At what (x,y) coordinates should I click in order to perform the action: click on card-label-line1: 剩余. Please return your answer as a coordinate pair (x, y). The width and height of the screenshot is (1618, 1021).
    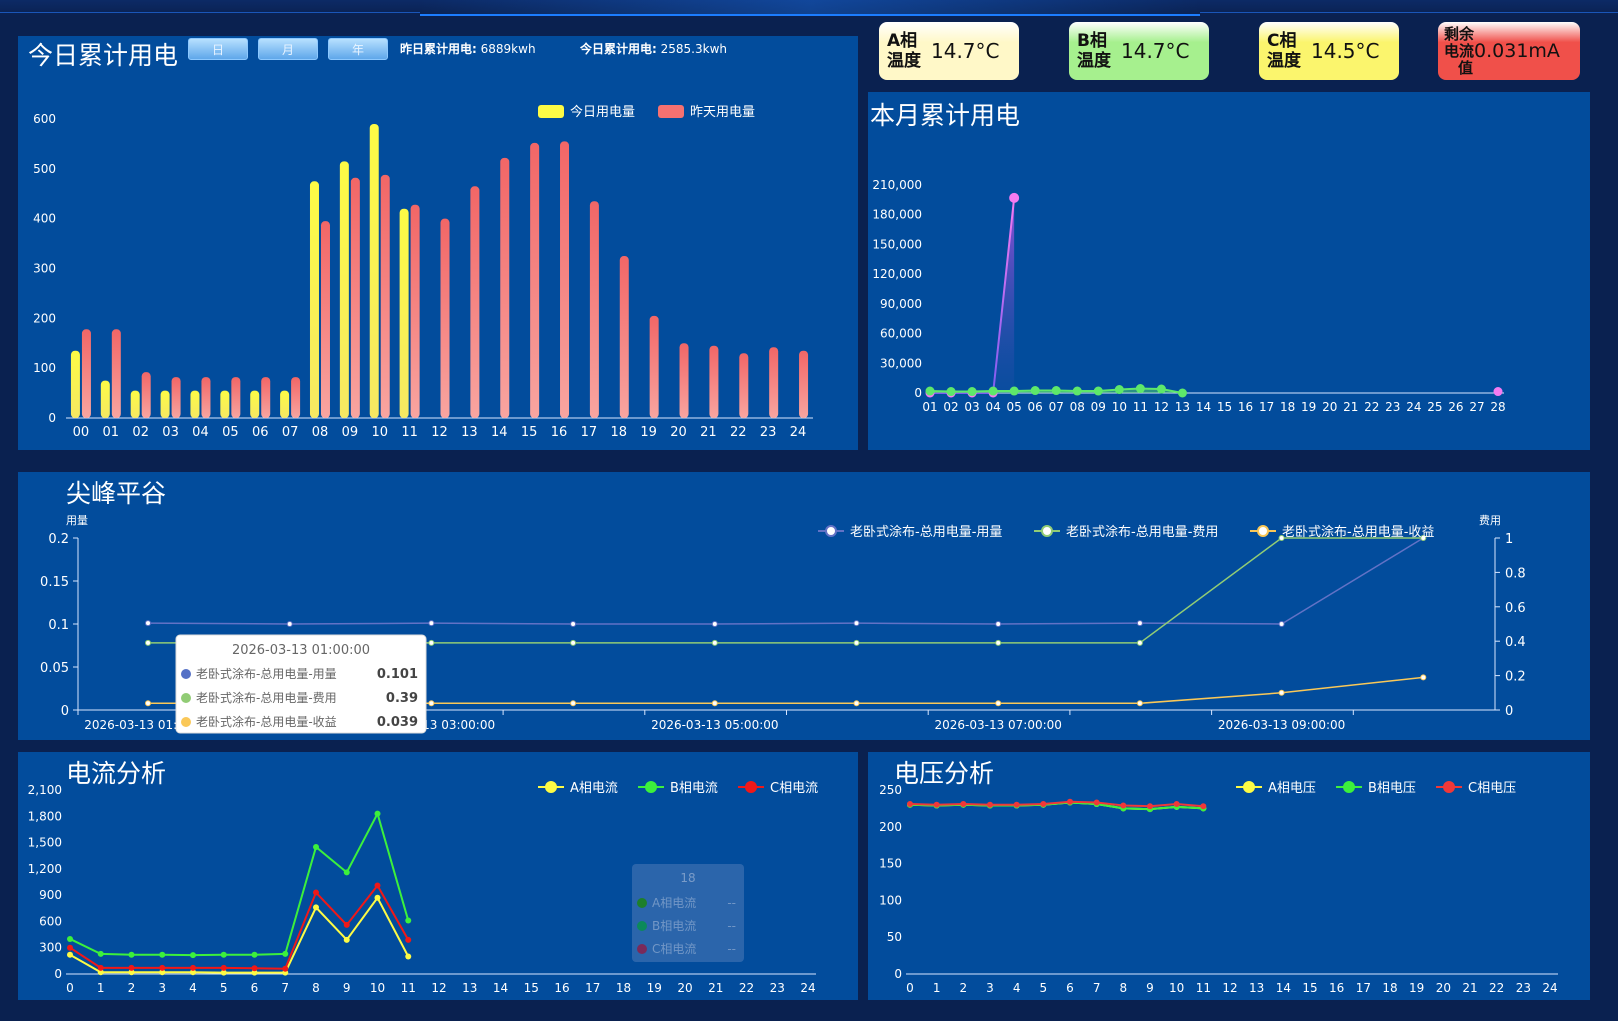
    Looking at the image, I should click on (1459, 33).